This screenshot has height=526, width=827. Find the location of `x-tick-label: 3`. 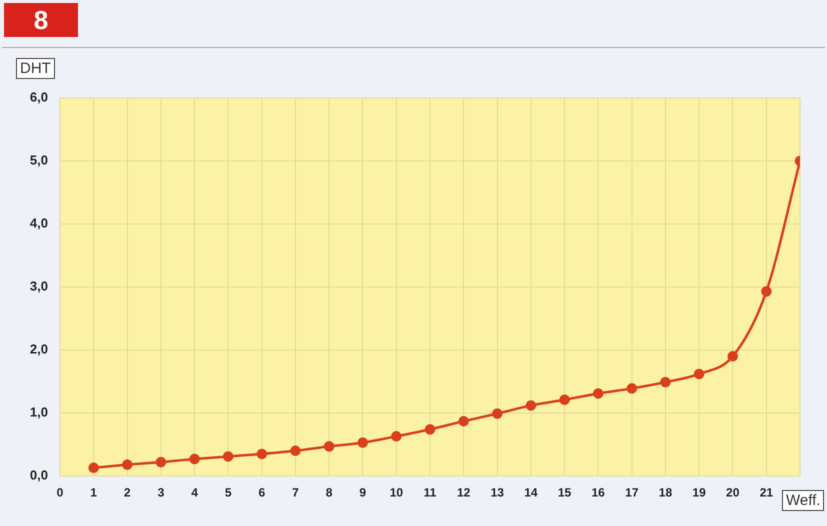

x-tick-label: 3 is located at coordinates (161, 493).